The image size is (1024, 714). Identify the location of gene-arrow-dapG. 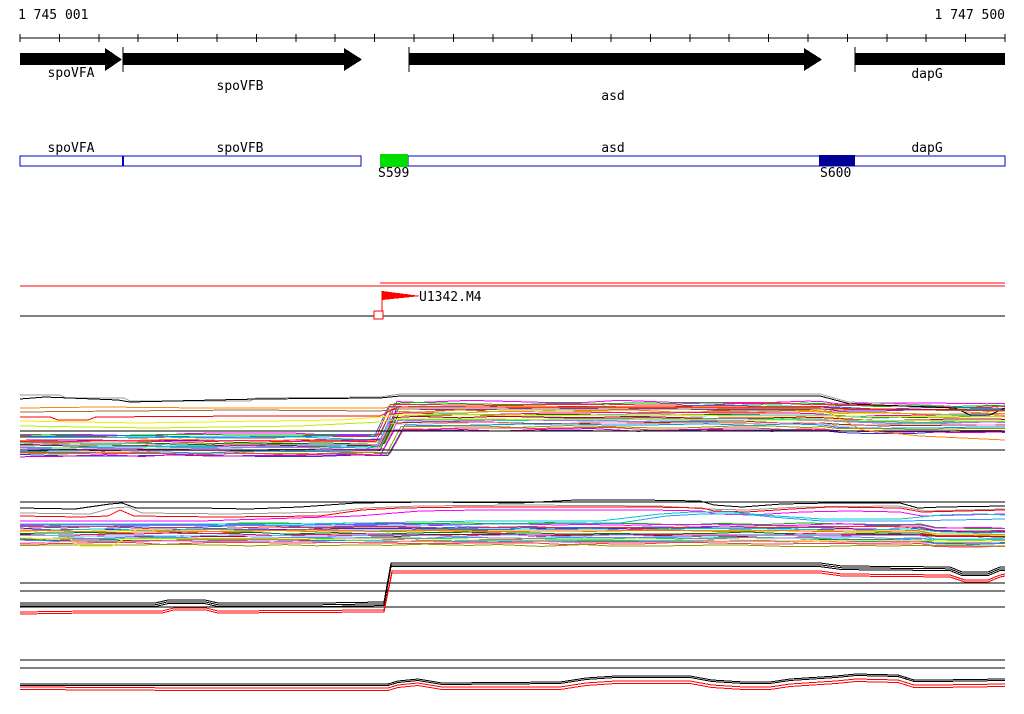
(929, 59).